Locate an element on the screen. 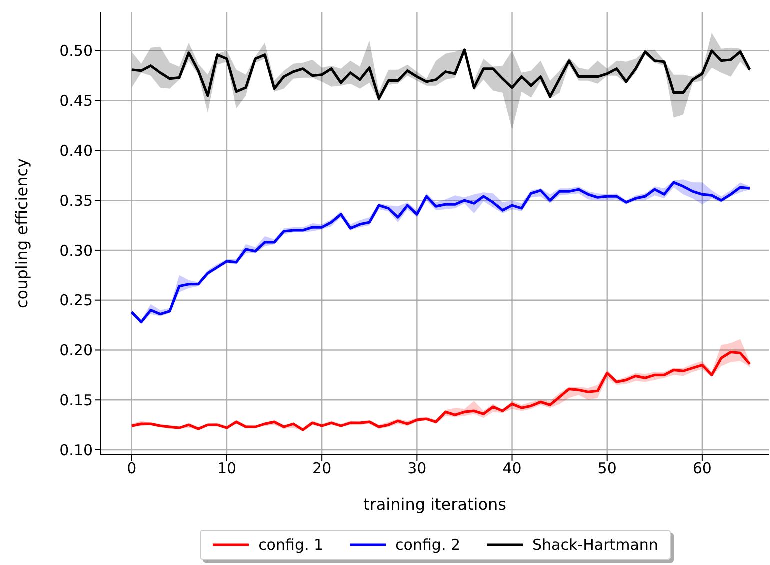 Image resolution: width=770 pixels, height=565 pixels. x-tick-label: 50 is located at coordinates (607, 469).